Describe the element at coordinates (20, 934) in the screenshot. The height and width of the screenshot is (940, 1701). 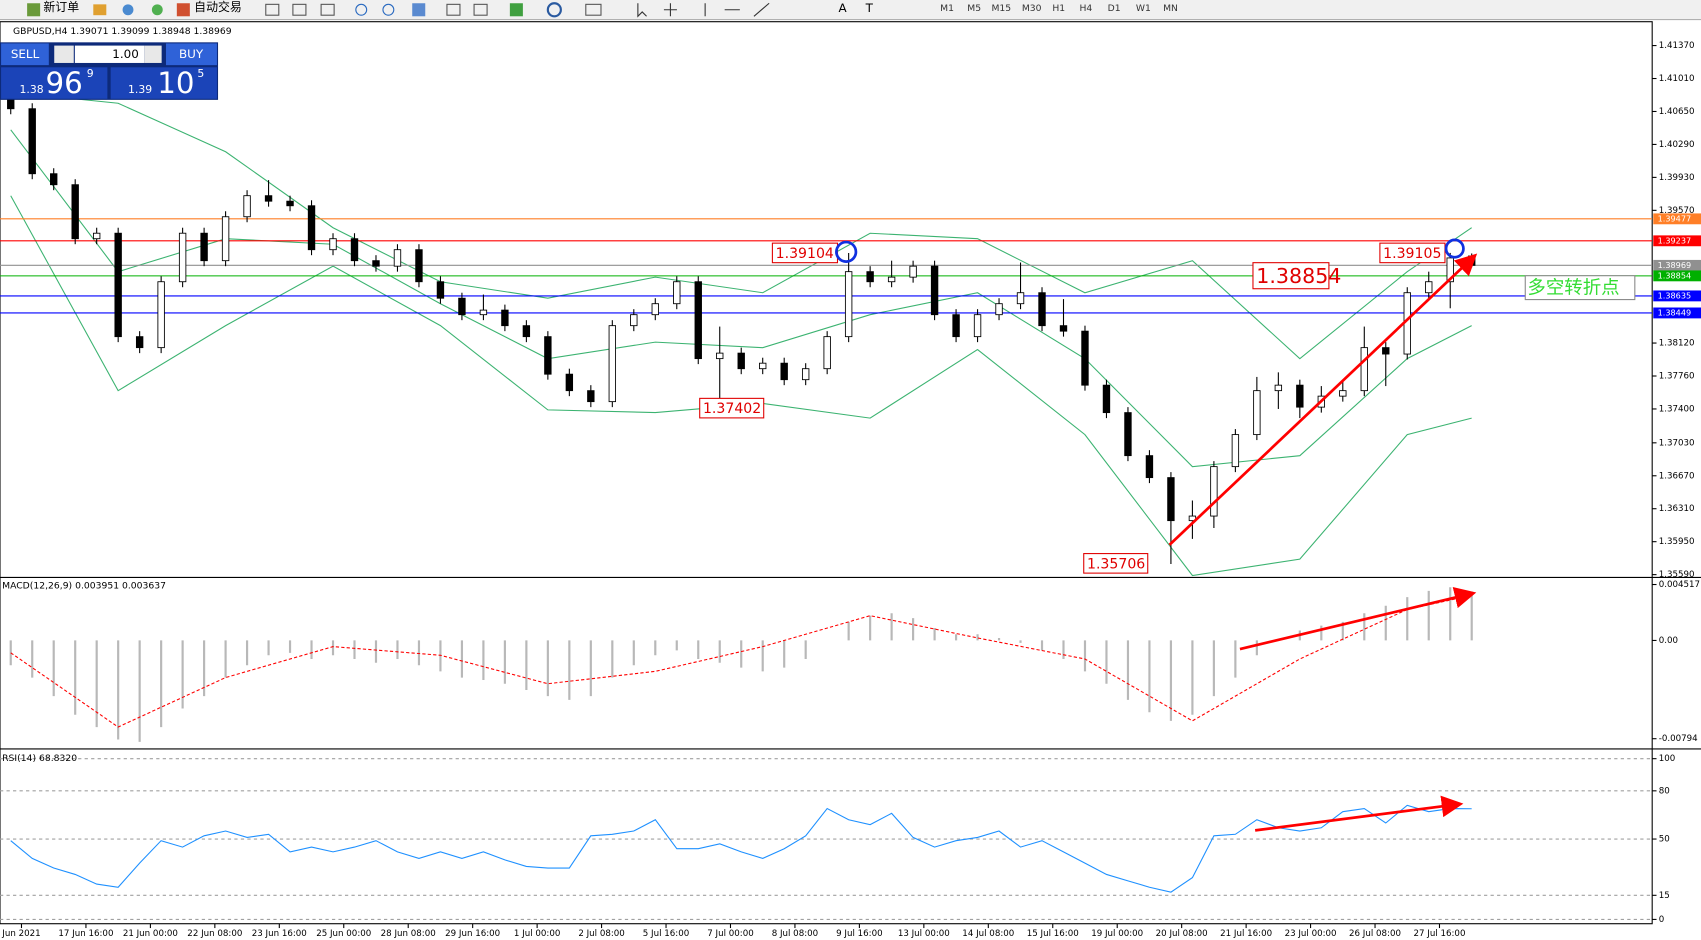
I see `x-tick-label: Jun 2021` at that location.